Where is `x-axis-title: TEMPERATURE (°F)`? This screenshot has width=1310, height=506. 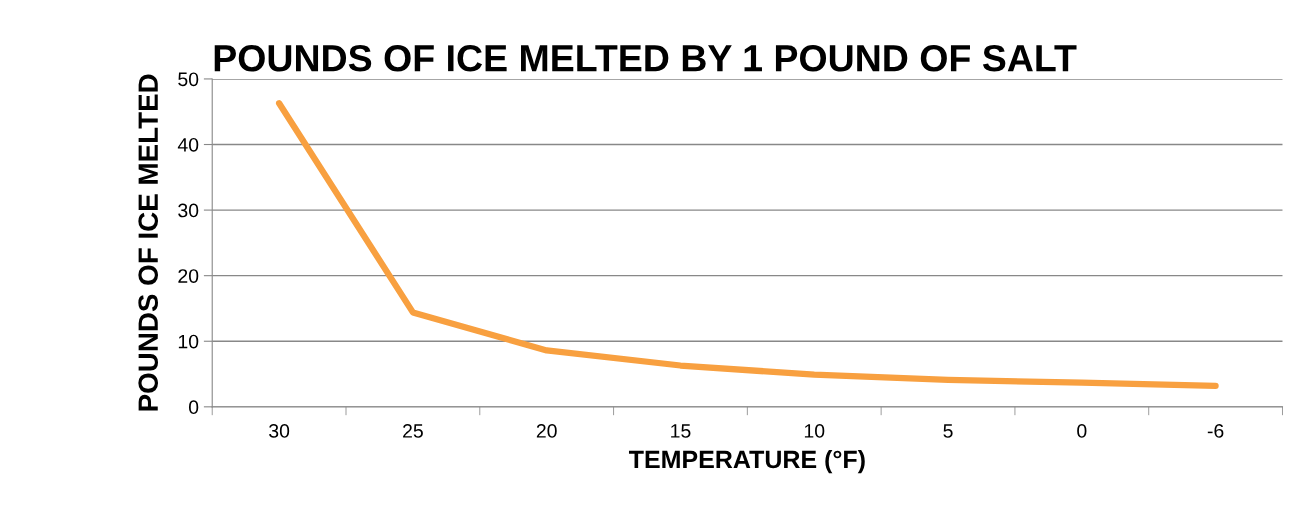
x-axis-title: TEMPERATURE (°F) is located at coordinates (746, 461).